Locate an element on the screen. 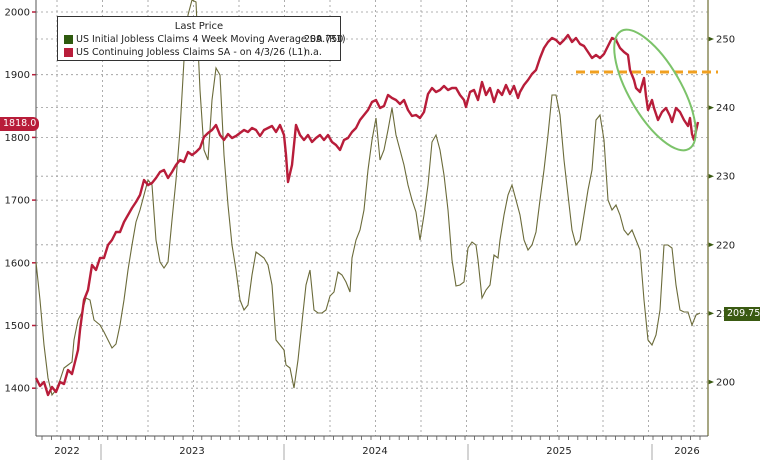  svg-text: 240 is located at coordinates (725, 108).